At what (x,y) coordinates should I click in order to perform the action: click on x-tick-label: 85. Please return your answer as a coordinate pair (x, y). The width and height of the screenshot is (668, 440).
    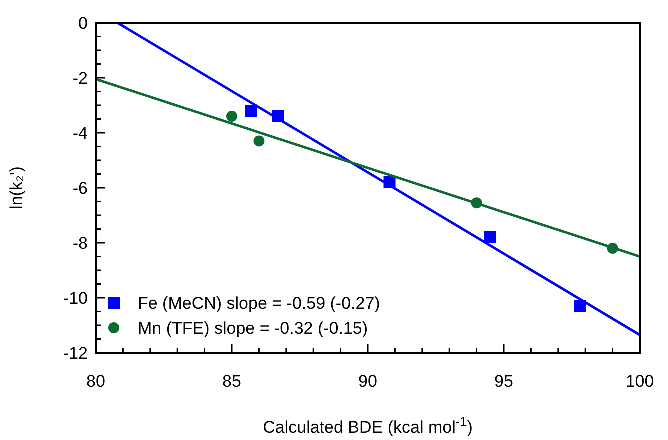
    Looking at the image, I should click on (232, 381).